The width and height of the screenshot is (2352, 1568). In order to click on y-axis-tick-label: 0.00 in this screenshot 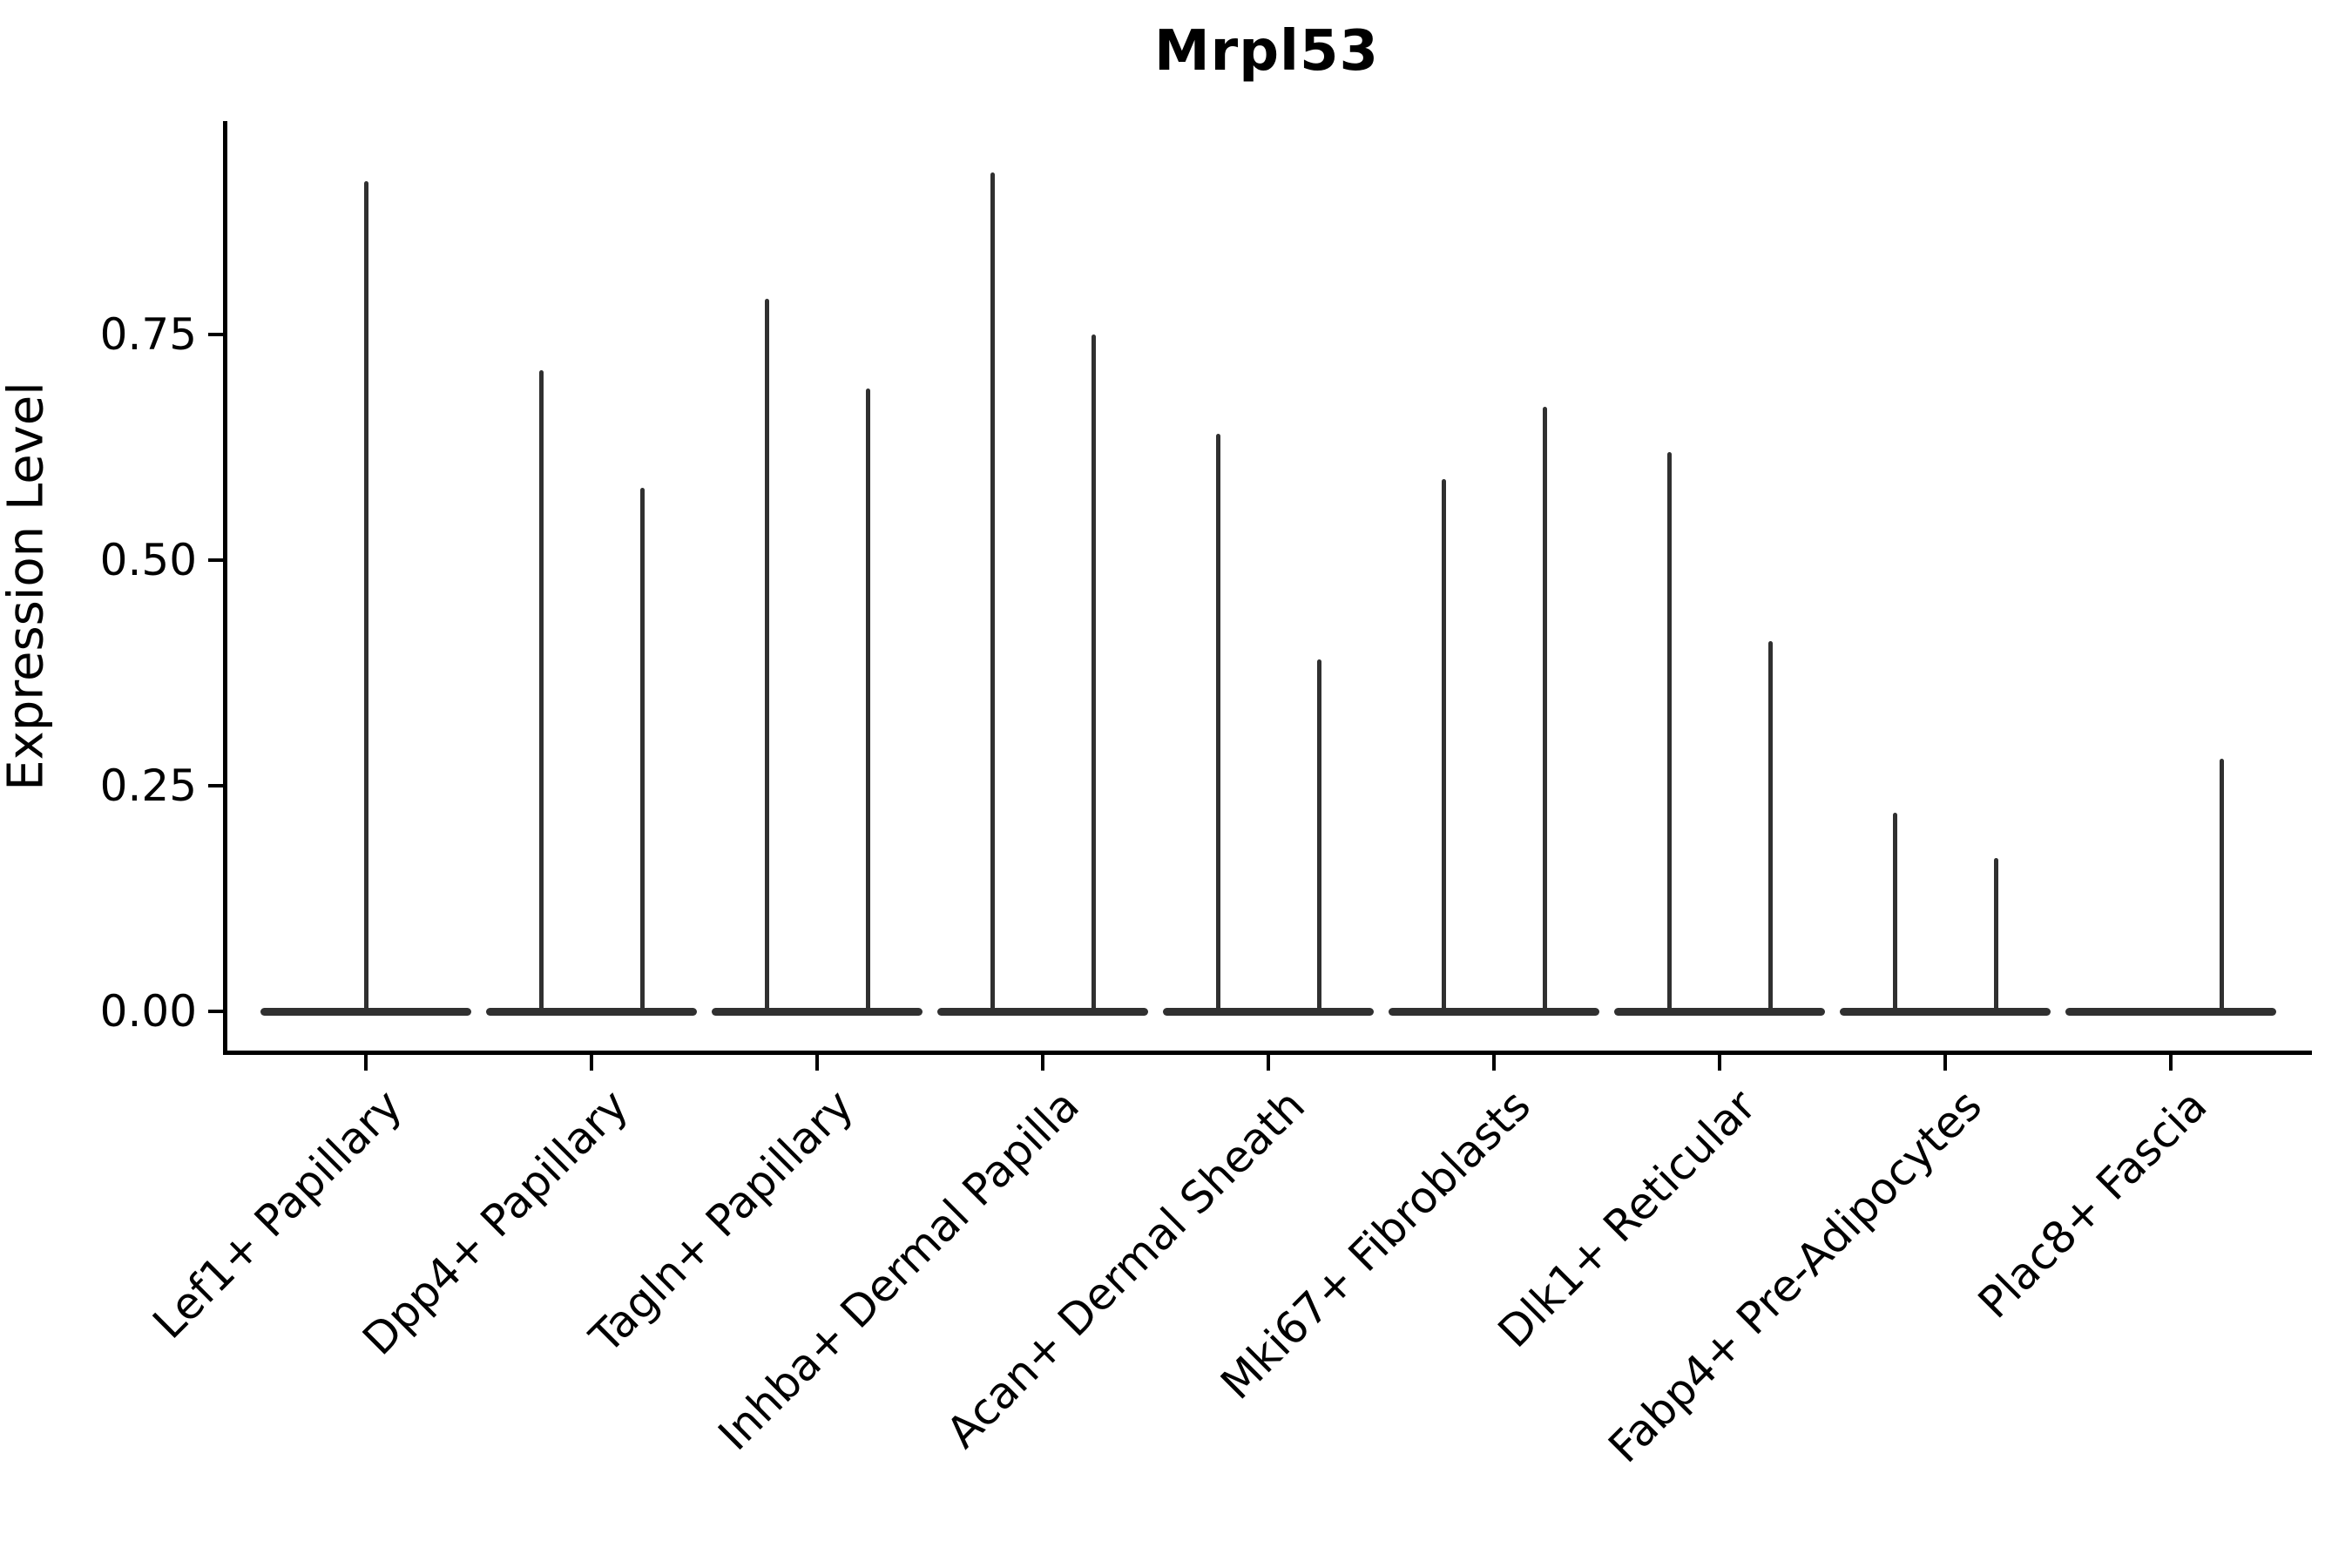, I will do `click(148, 1012)`.